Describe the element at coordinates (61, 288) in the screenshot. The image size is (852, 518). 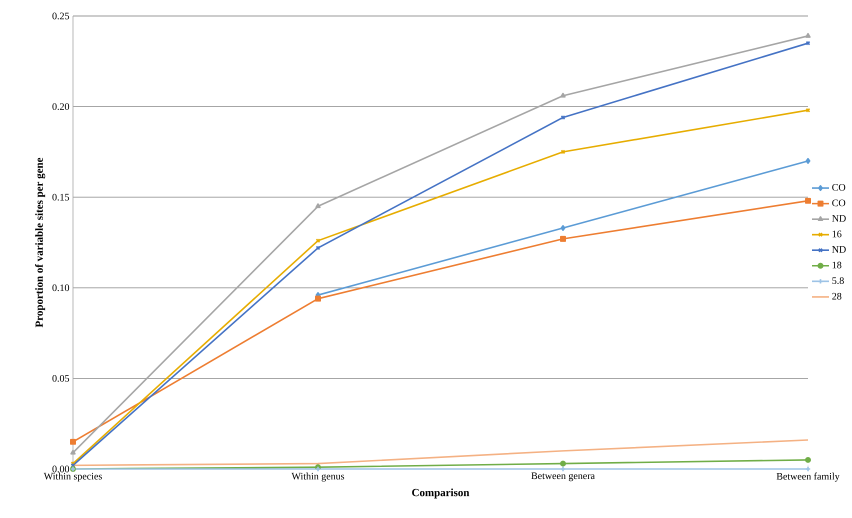
I see `y-tick-label: 0.10` at that location.